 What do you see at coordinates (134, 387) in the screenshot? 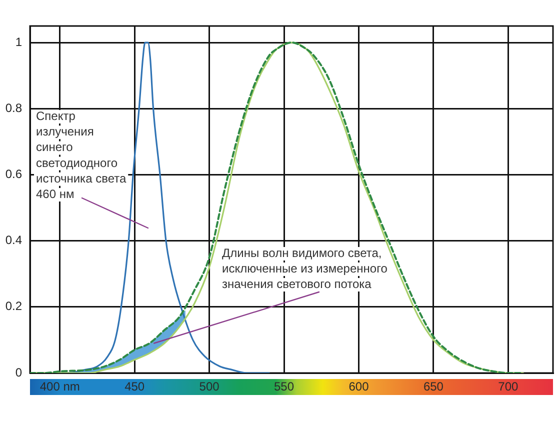
I see `x-tick-label: 450` at bounding box center [134, 387].